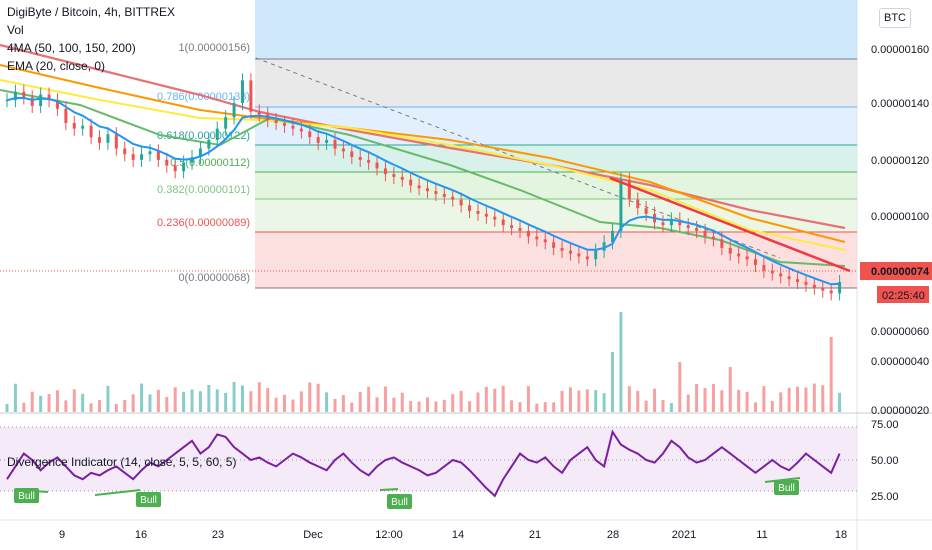 The width and height of the screenshot is (932, 550). Describe the element at coordinates (900, 217) in the screenshot. I see `price-tick-3: 0.00000100` at that location.